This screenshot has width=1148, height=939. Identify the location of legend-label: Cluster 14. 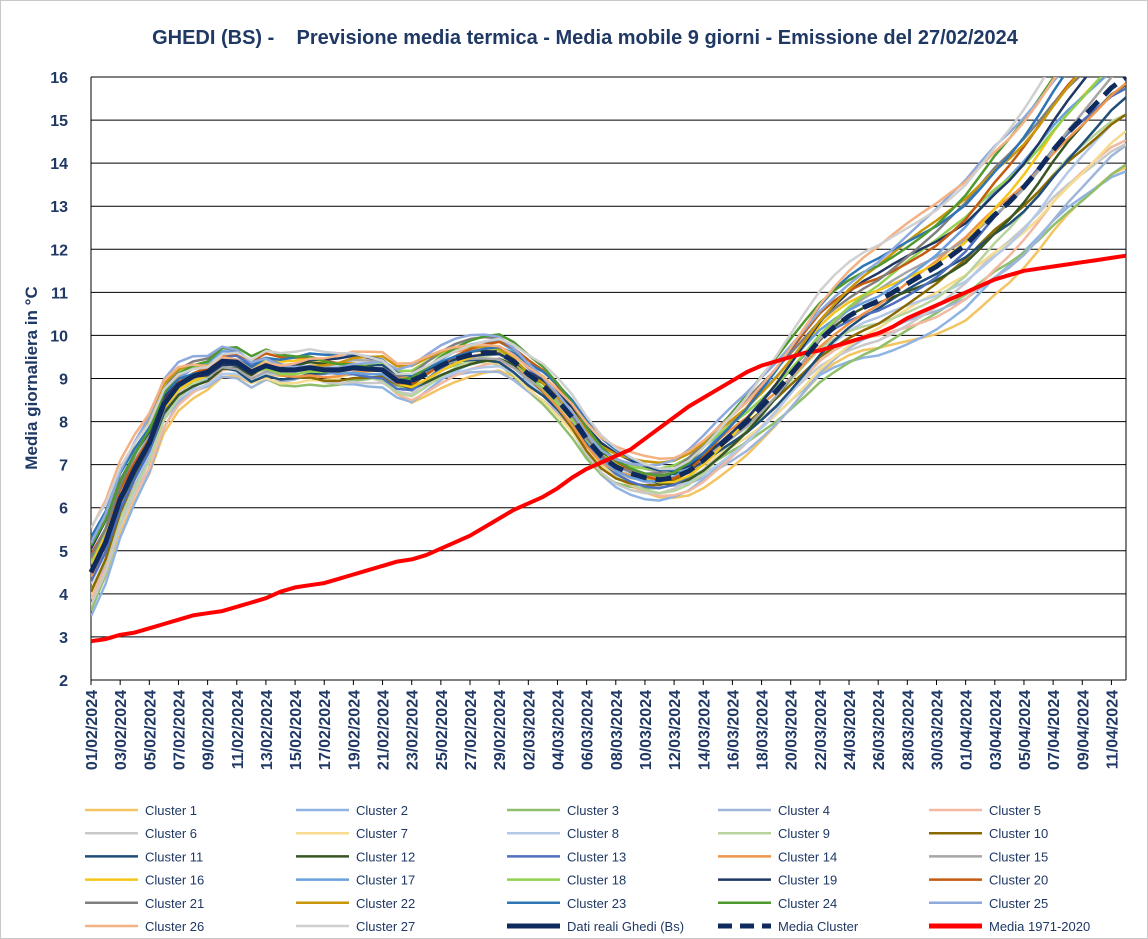
(807, 856).